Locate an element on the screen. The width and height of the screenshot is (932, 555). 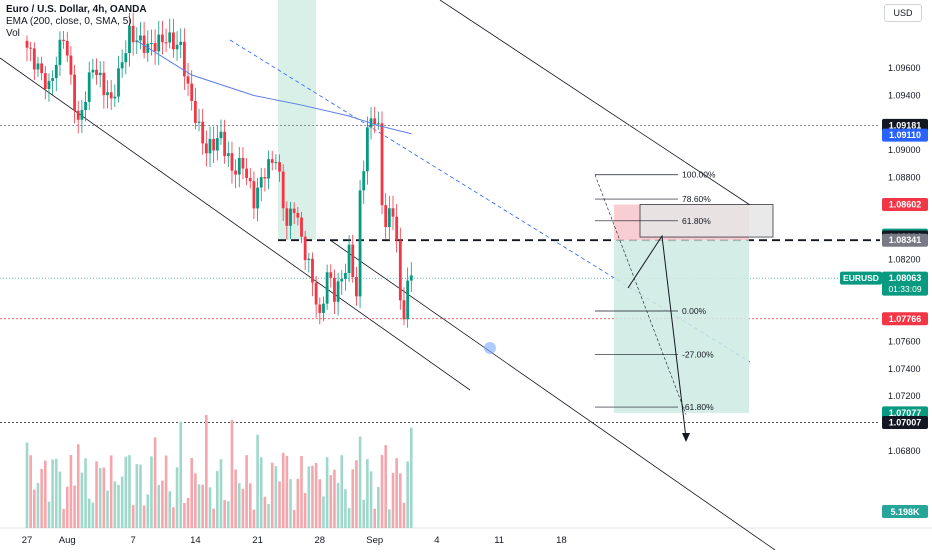
legend-volume: Vol is located at coordinates (13, 33).